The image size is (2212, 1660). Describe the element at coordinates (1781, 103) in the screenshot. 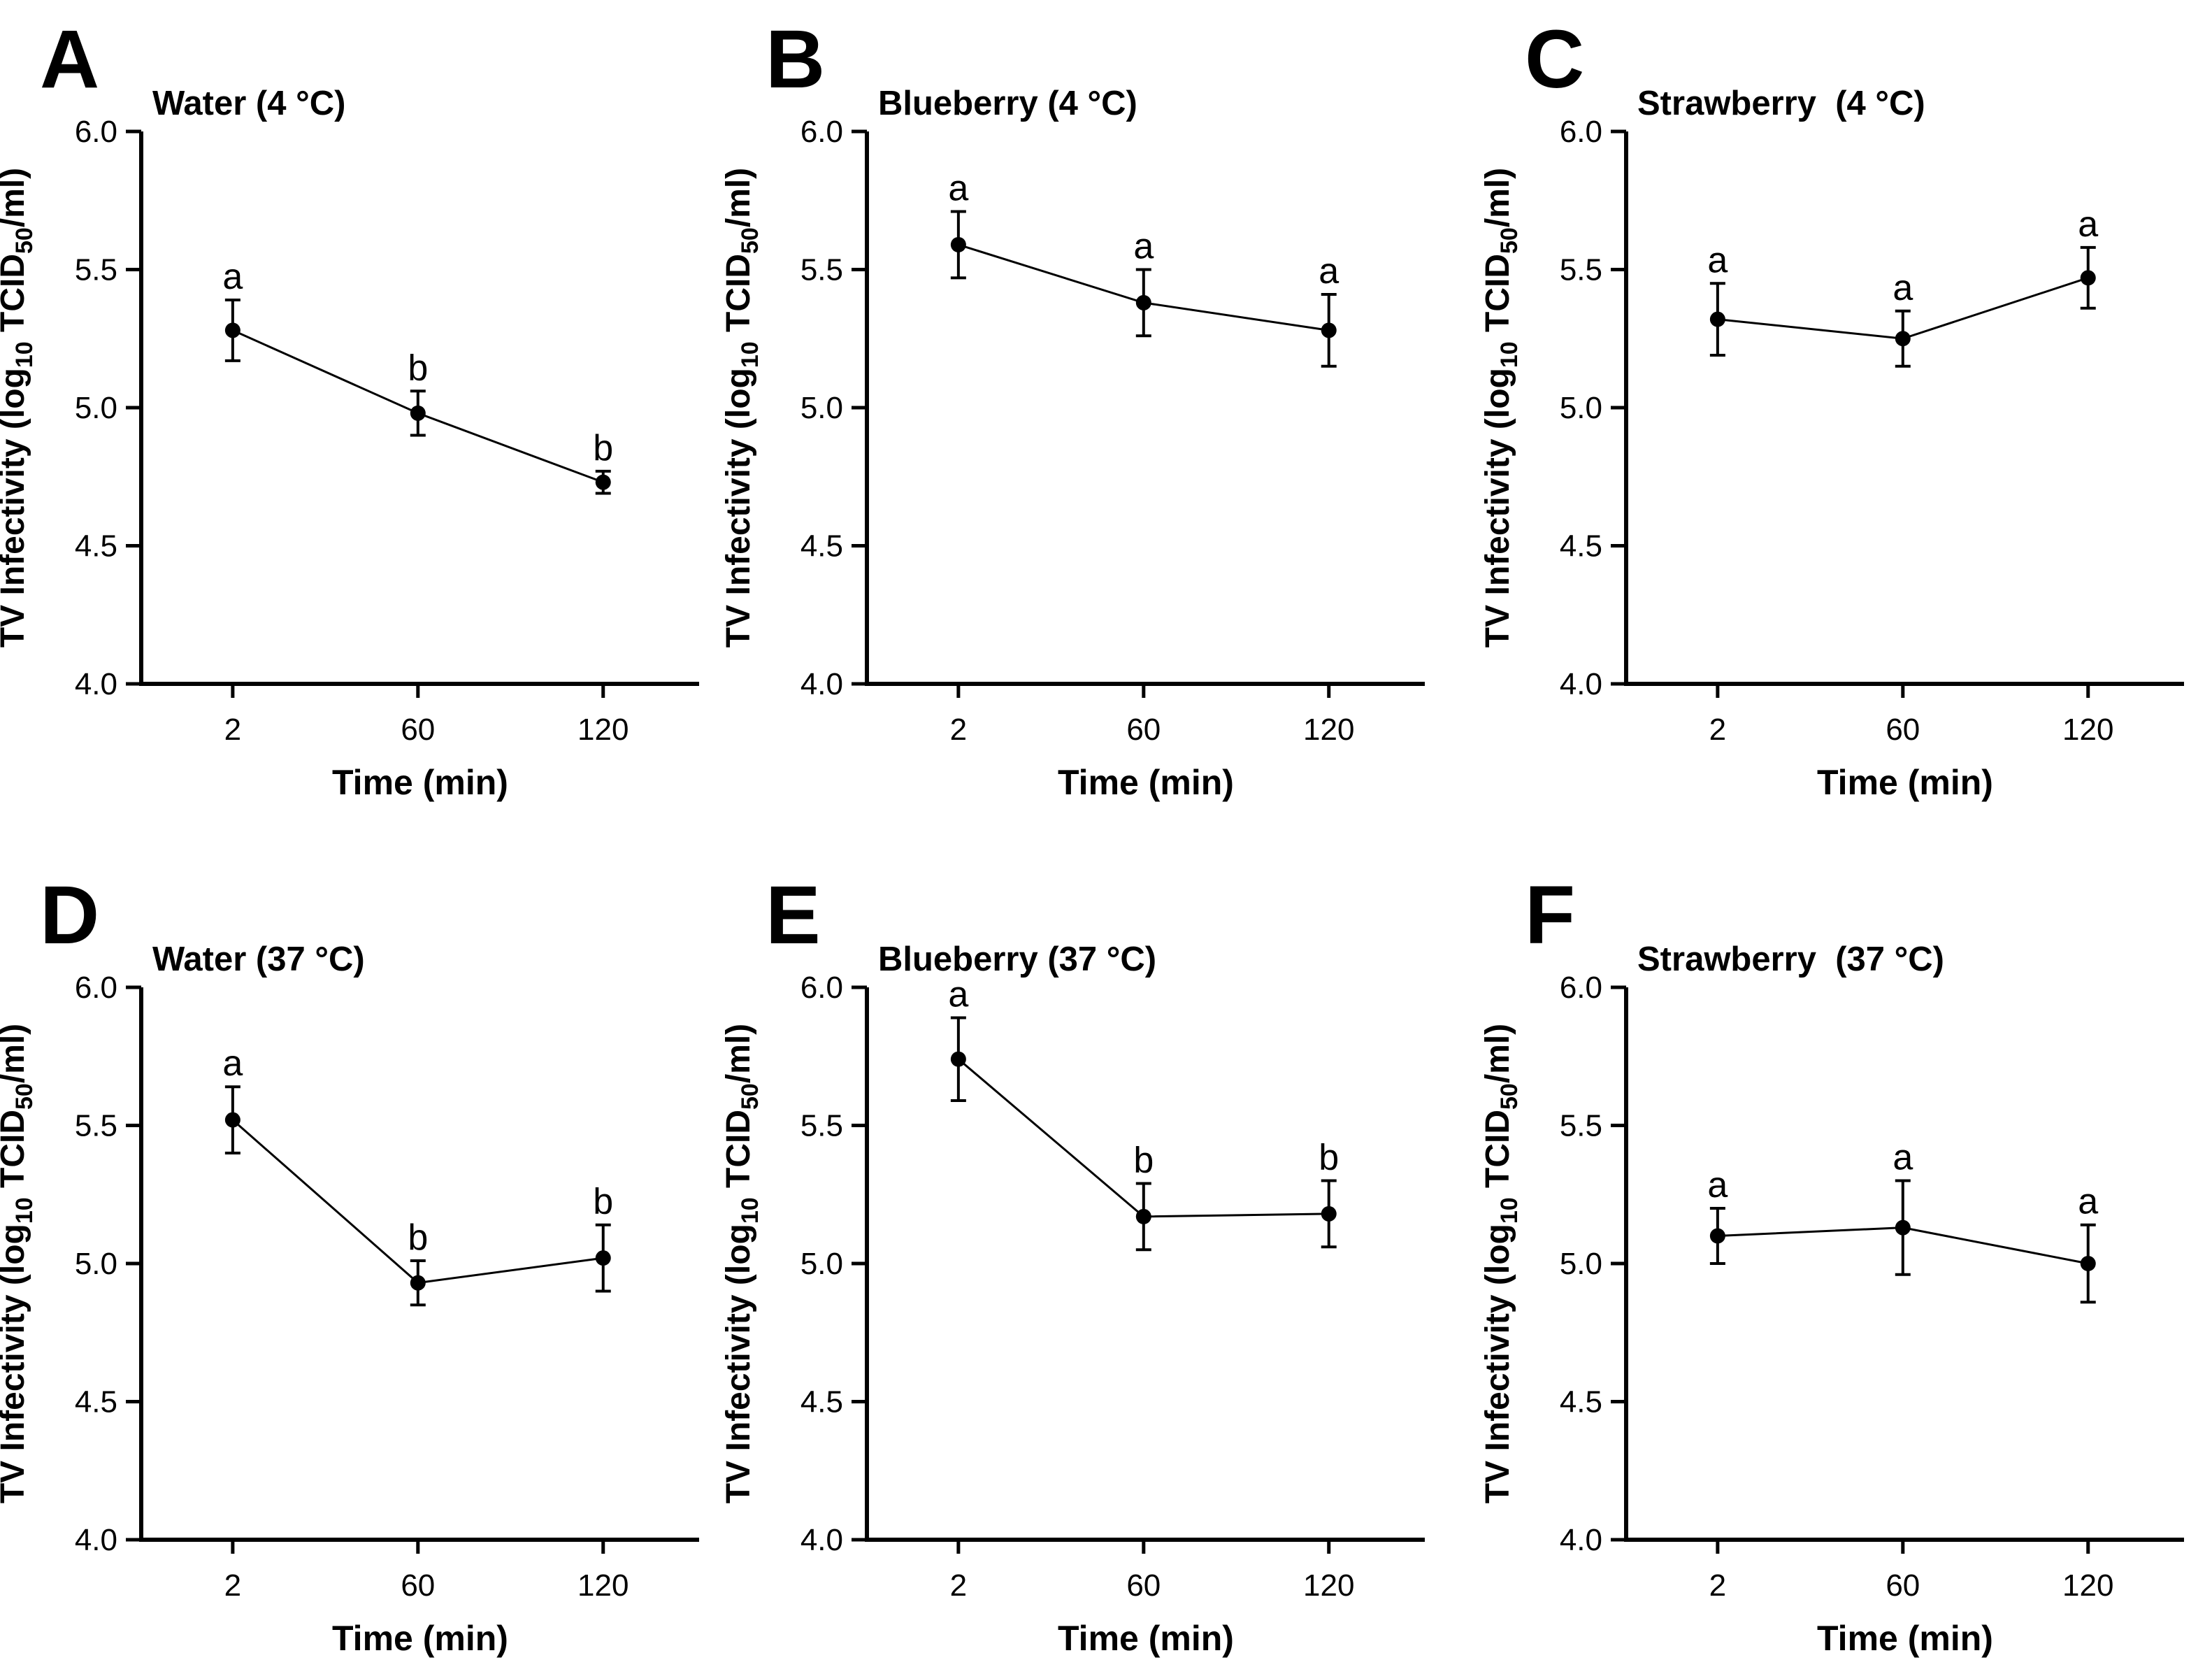

I see `panel-title: Strawberry (4 °C)` at that location.